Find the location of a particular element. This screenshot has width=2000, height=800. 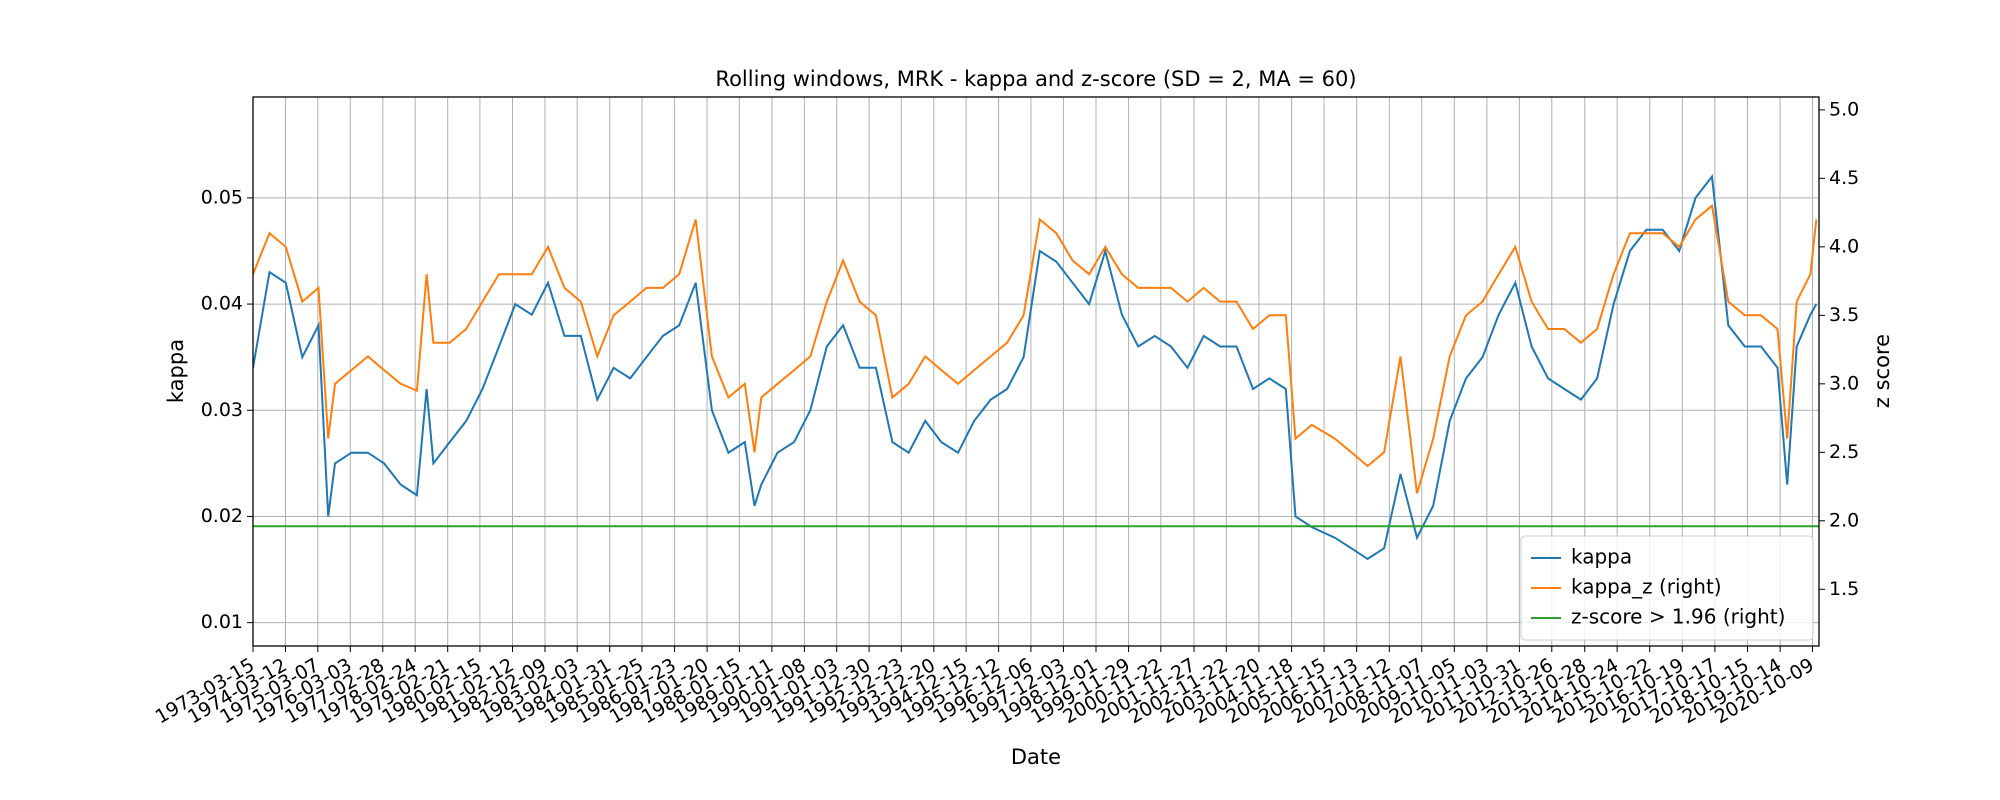

y2-tick-label: 5.0 is located at coordinates (1844, 109).